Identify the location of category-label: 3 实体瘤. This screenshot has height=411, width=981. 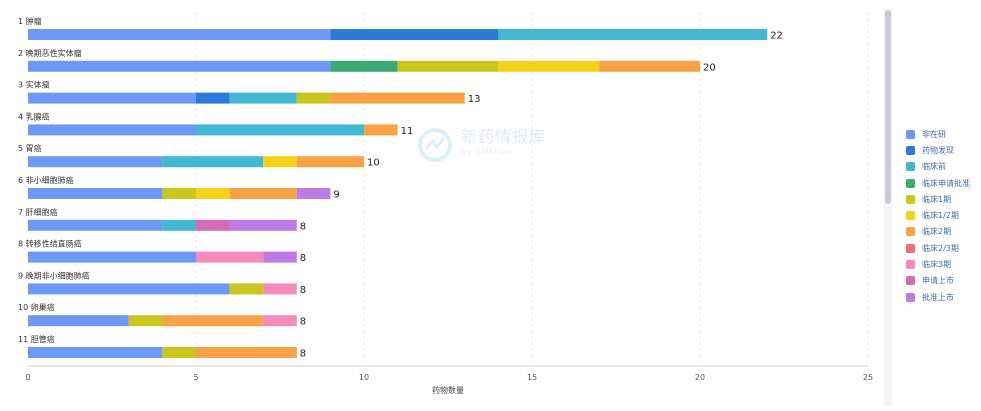
(34, 85).